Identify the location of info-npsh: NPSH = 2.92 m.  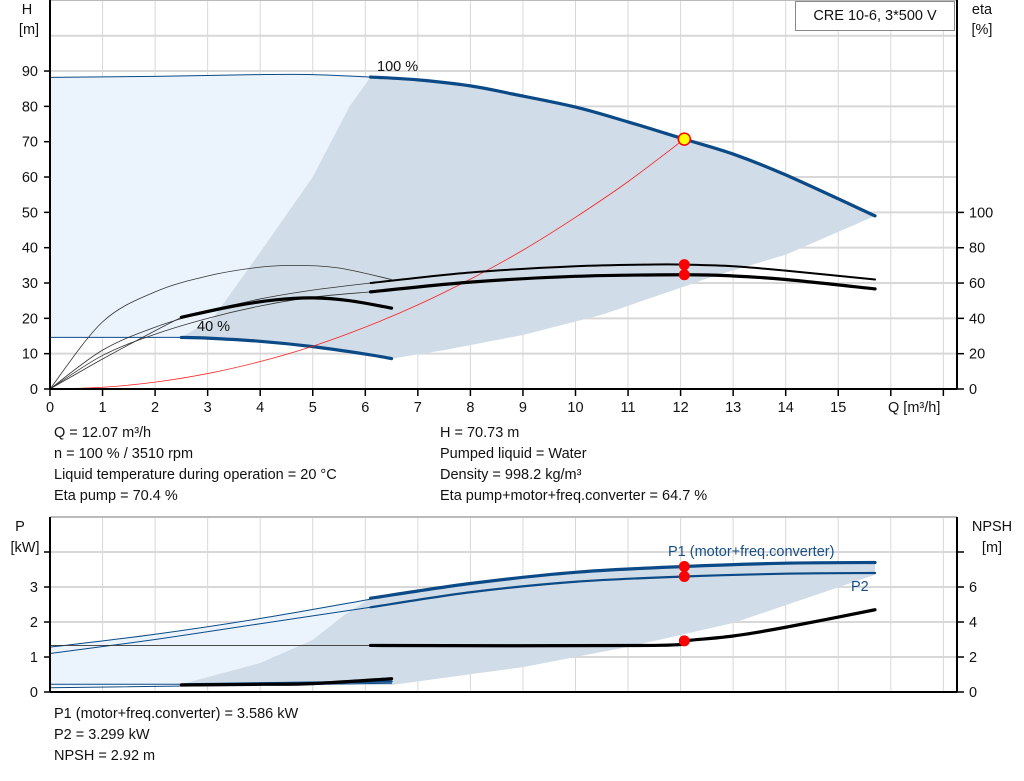
(105, 756).